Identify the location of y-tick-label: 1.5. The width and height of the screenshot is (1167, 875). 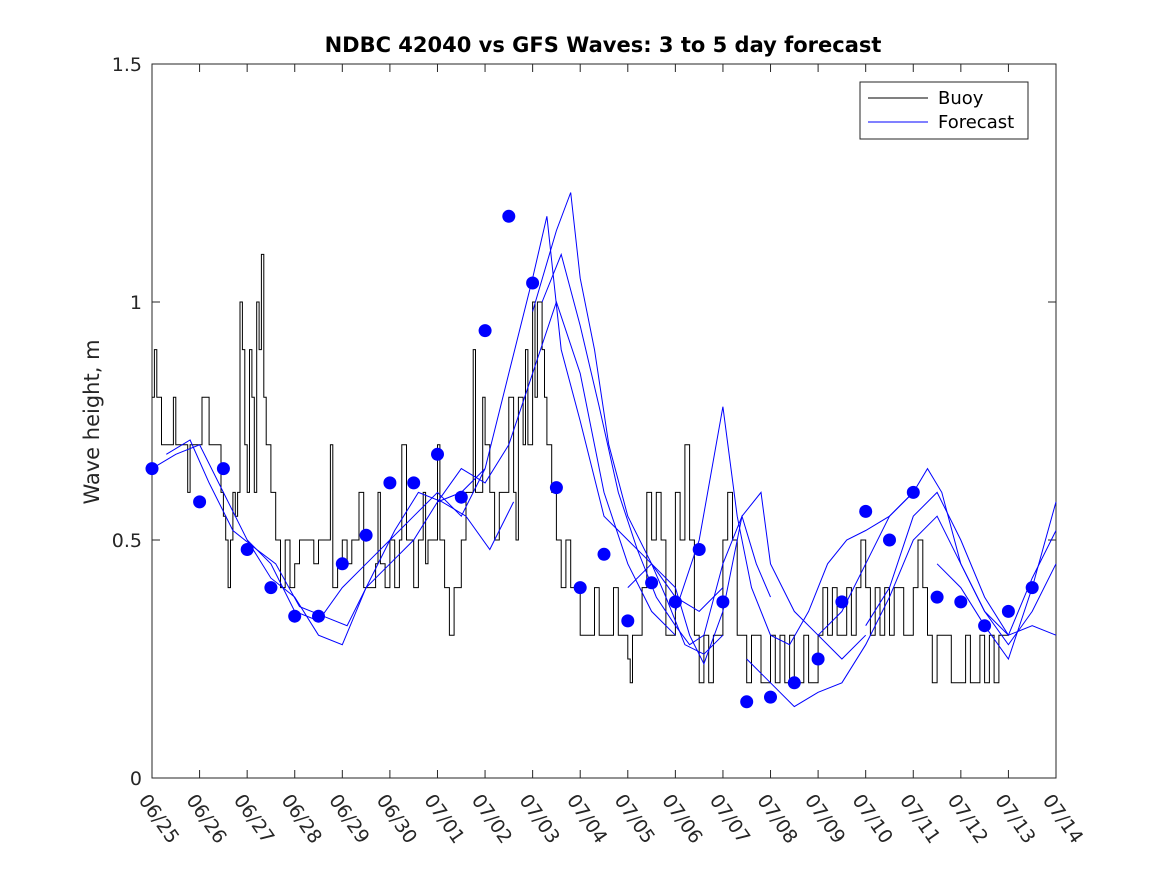
(127, 65).